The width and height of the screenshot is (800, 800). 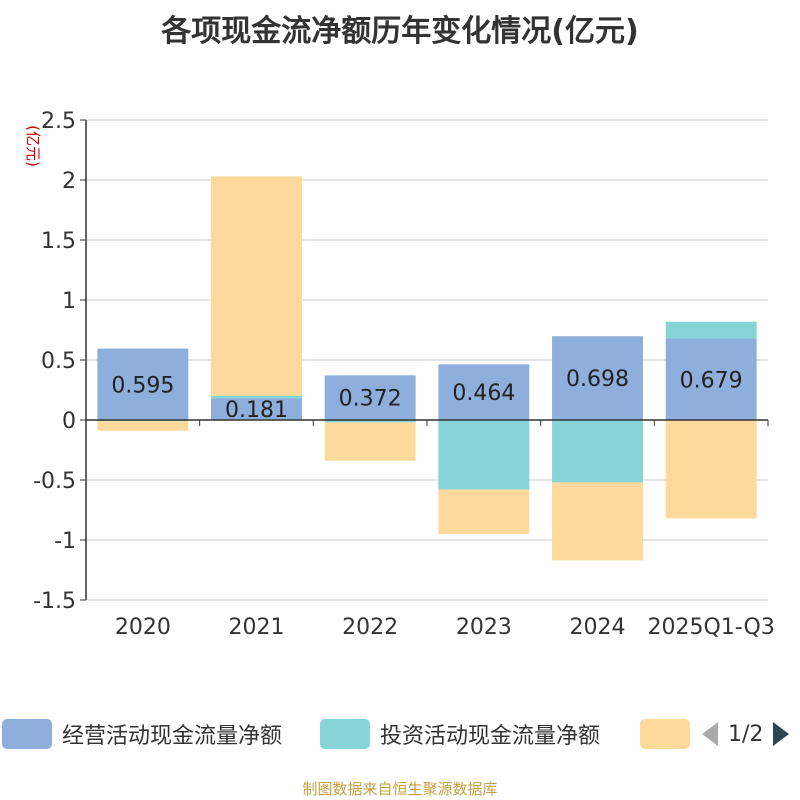 I want to click on data-label-operating-2023: 0.464, so click(x=483, y=393).